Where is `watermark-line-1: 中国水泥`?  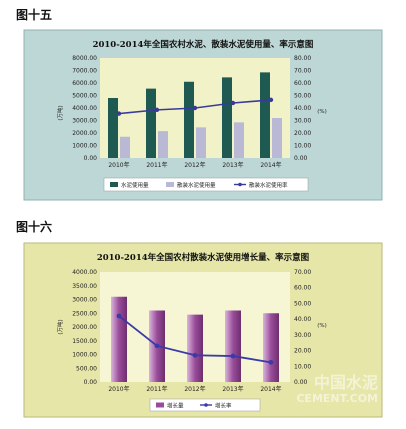 watermark-line-1: 中国水泥 is located at coordinates (346, 382).